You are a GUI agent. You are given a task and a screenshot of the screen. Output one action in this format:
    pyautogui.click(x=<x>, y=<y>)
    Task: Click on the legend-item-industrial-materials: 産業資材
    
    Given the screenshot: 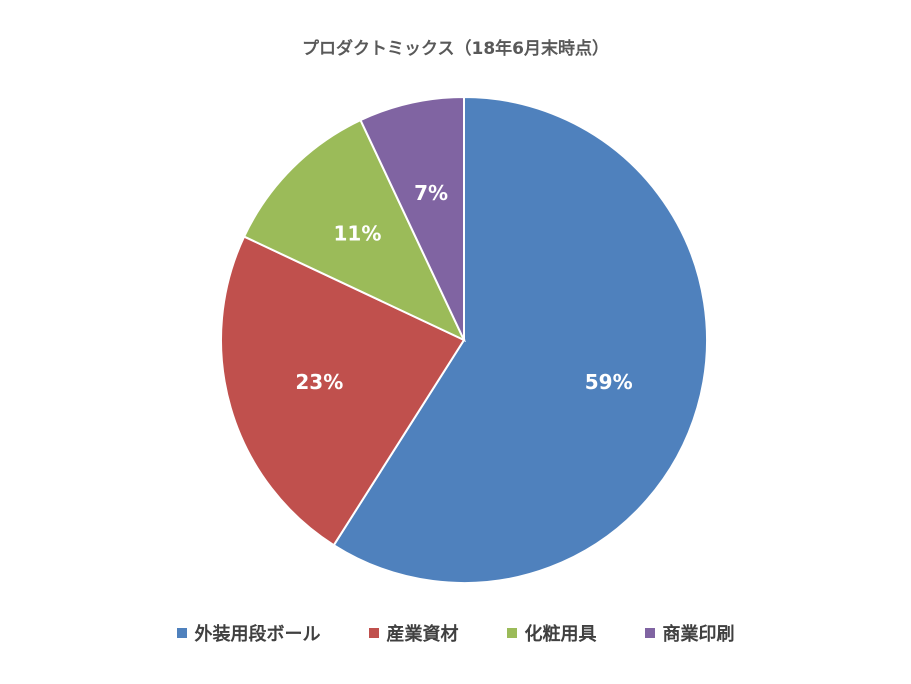 What is the action you would take?
    pyautogui.click(x=413, y=633)
    